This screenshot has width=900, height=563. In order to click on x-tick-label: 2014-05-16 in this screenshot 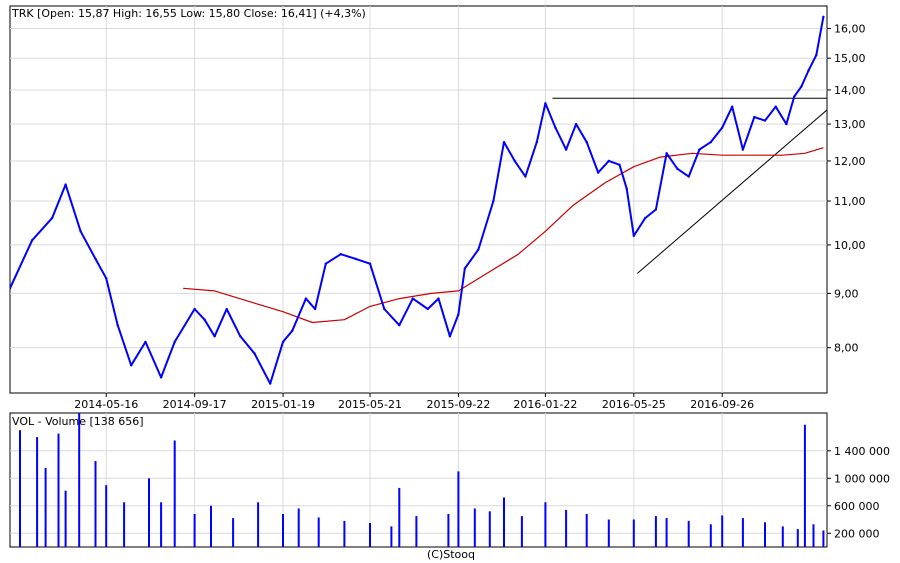, I will do `click(106, 404)`.